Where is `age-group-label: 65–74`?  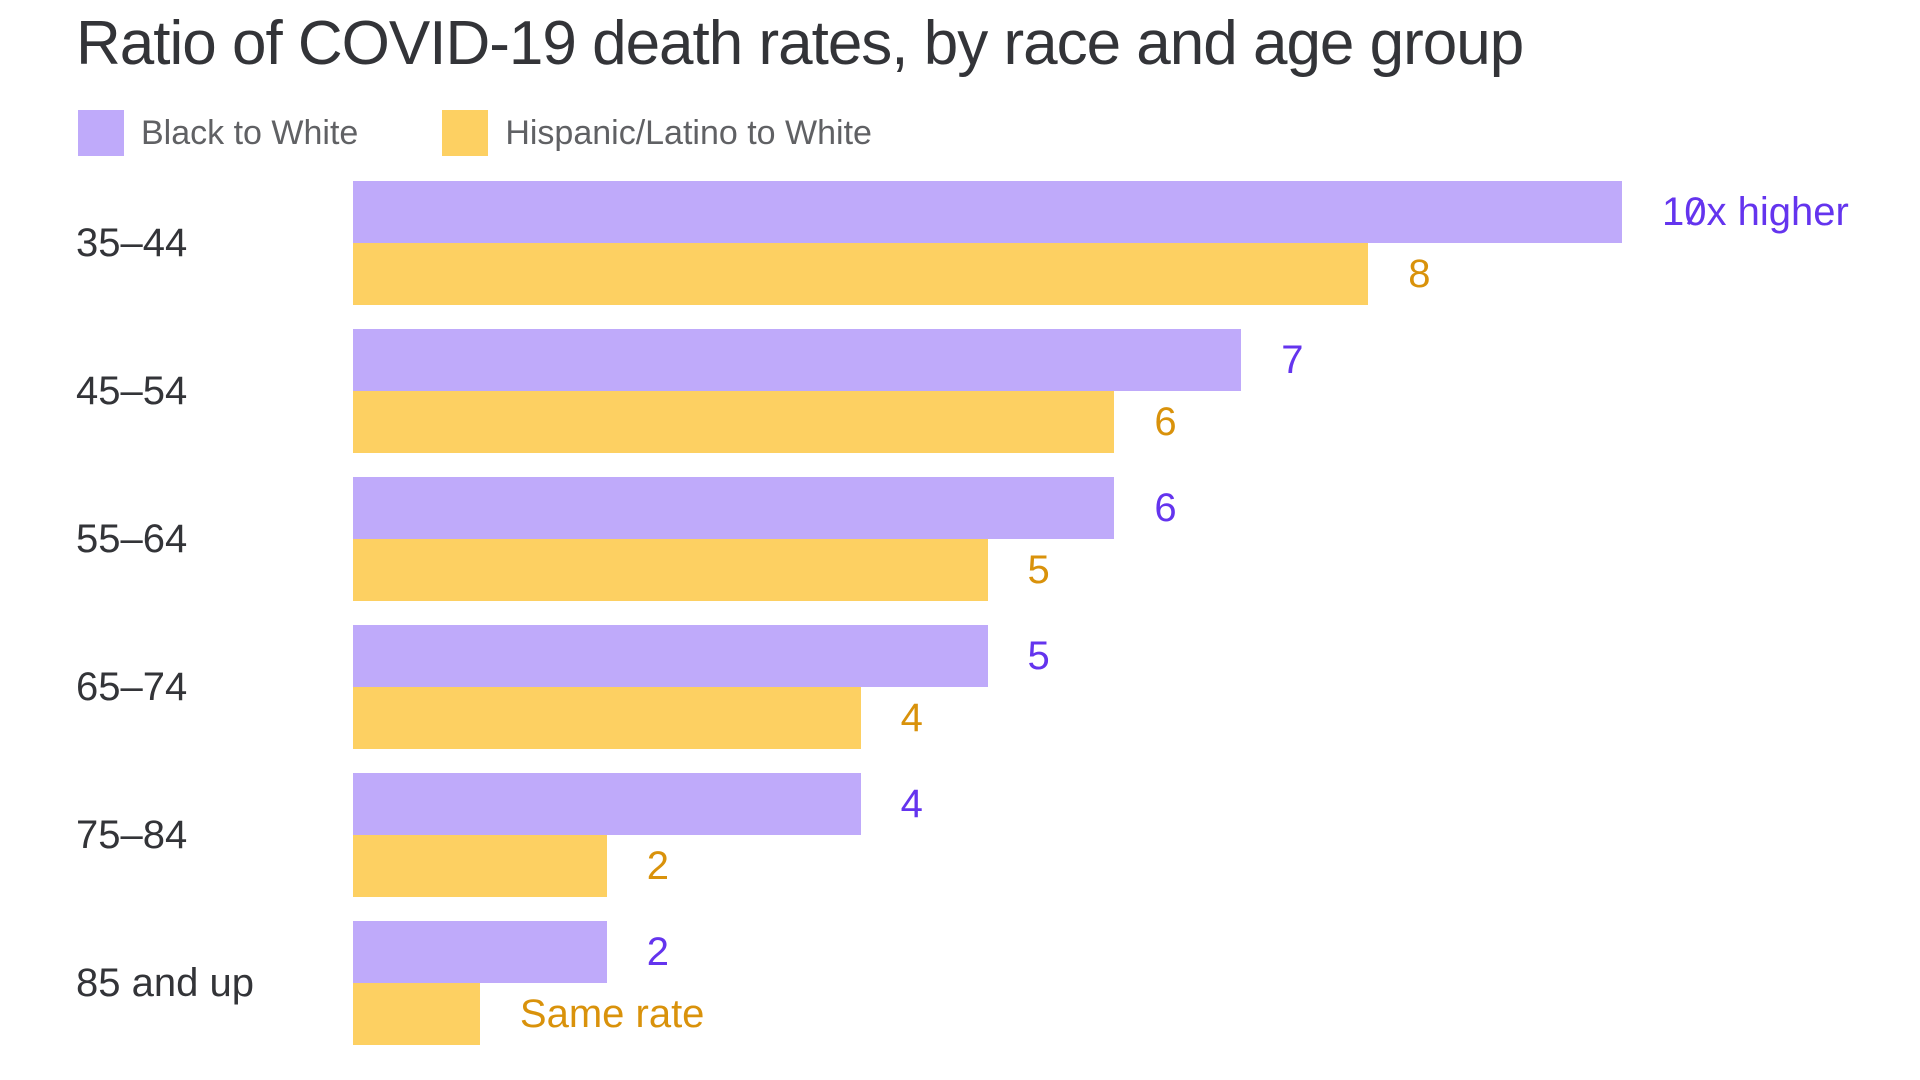 age-group-label: 65–74 is located at coordinates (132, 686).